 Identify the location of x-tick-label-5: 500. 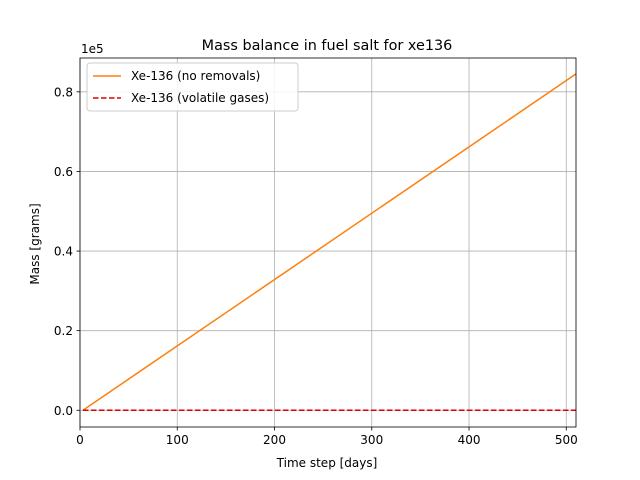
(566, 440).